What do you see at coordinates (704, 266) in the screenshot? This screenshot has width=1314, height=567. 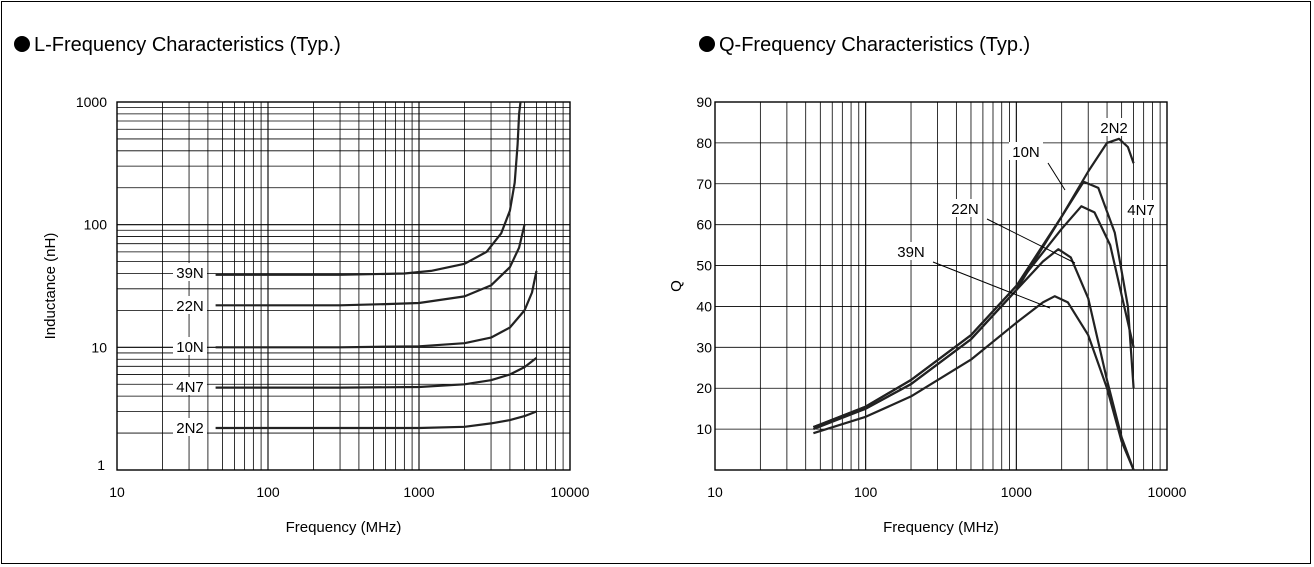 I see `y-tick-label: 50` at bounding box center [704, 266].